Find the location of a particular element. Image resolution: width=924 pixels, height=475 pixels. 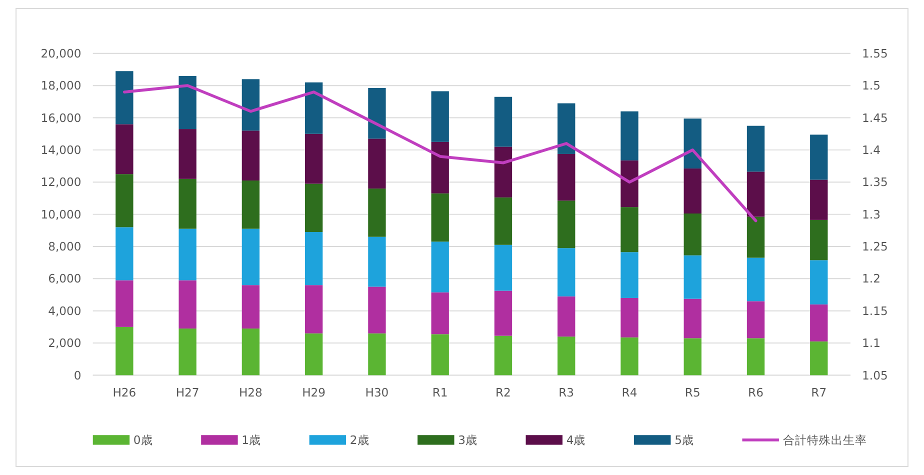

y-tick-label: 12,000 is located at coordinates (61, 182).